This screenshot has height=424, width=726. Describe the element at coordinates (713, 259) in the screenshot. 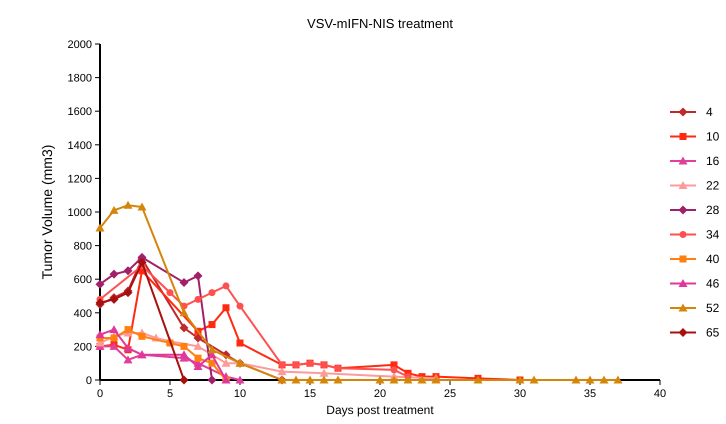

I see `legend-label: 40` at that location.